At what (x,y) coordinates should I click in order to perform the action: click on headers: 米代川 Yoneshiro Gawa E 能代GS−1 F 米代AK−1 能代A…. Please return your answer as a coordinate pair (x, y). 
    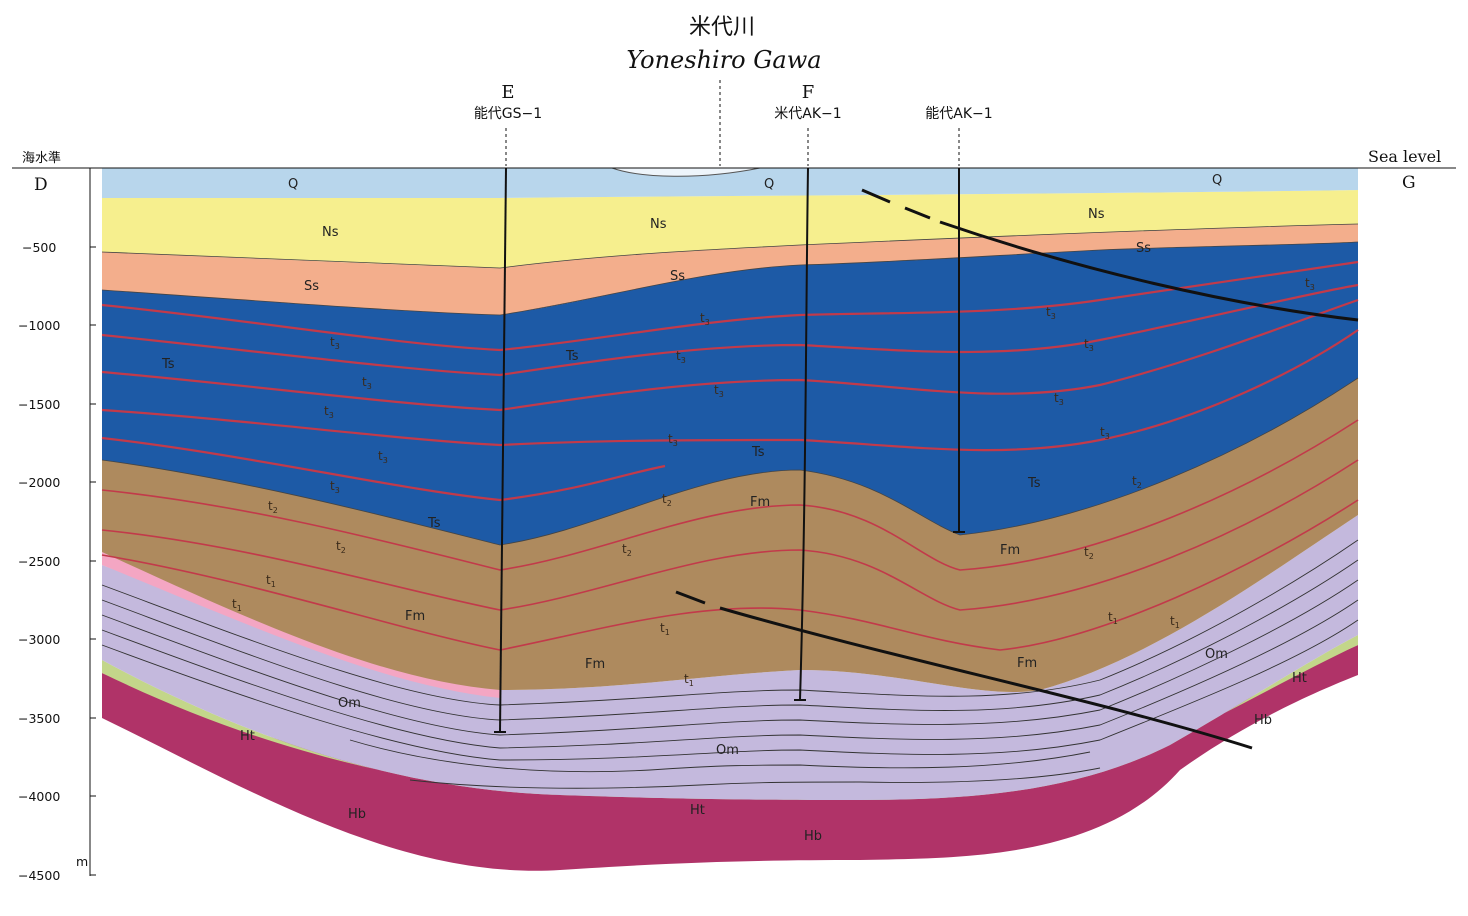
    Looking at the image, I should click on (733, 68).